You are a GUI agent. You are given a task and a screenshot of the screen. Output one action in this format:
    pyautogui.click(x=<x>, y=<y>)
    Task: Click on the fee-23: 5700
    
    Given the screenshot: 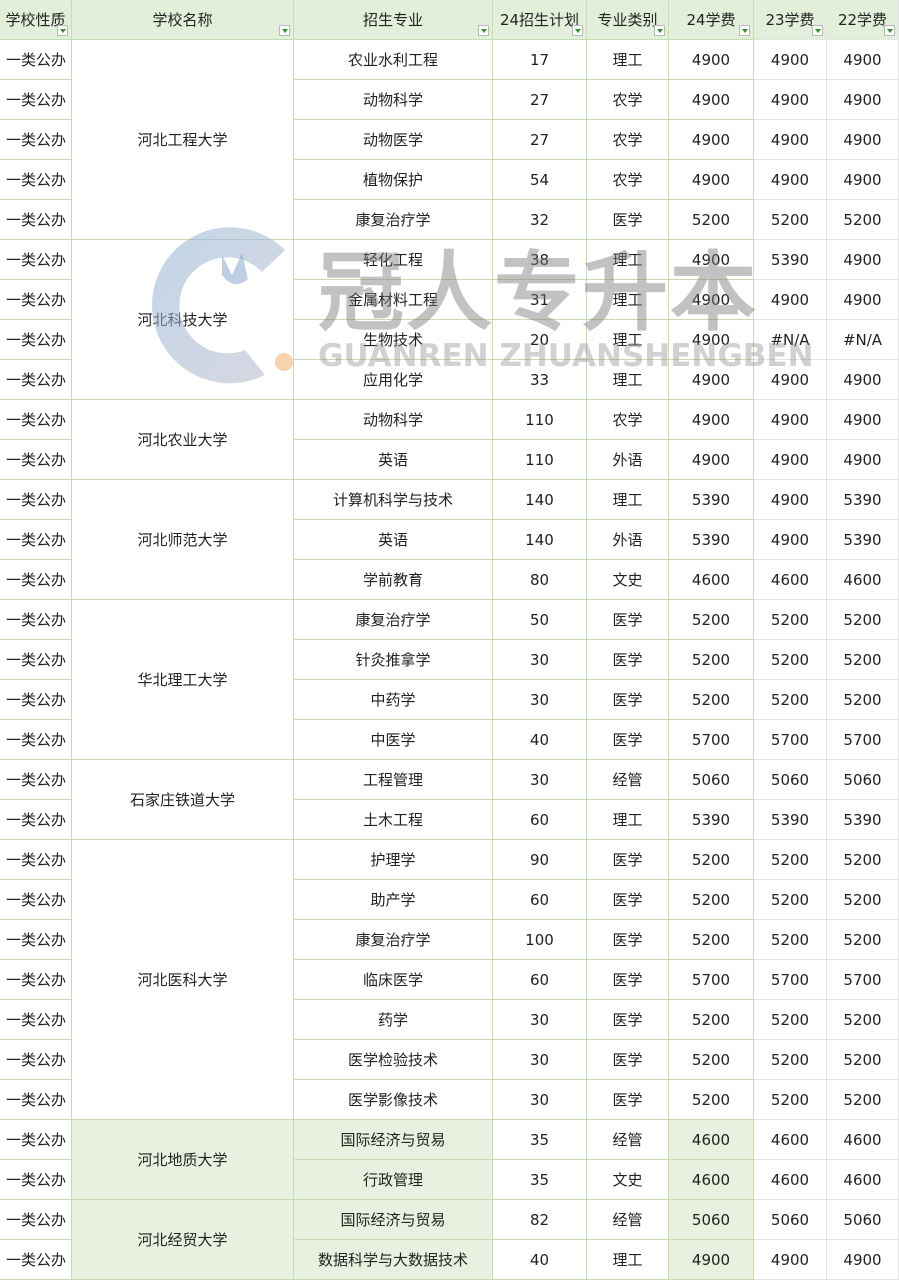 What is the action you would take?
    pyautogui.click(x=790, y=980)
    